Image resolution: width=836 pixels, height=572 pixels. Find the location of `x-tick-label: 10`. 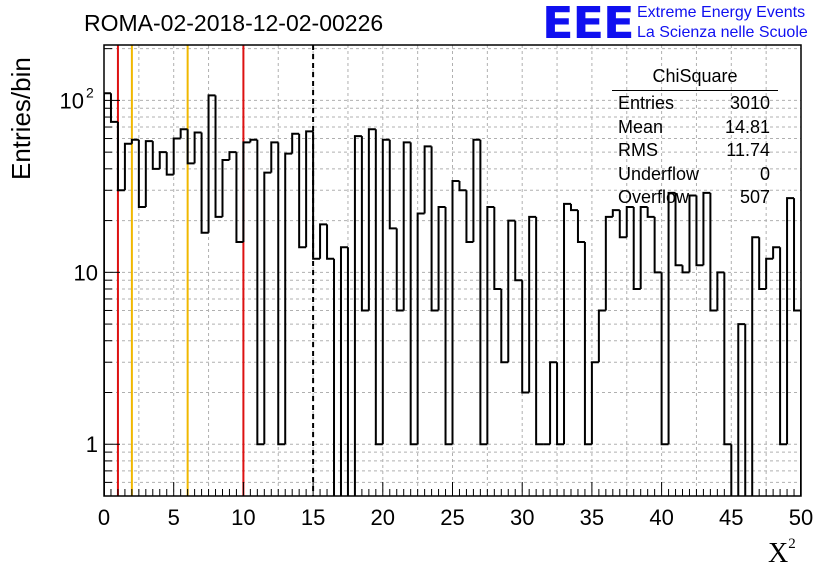

x-tick-label: 10 is located at coordinates (243, 517).